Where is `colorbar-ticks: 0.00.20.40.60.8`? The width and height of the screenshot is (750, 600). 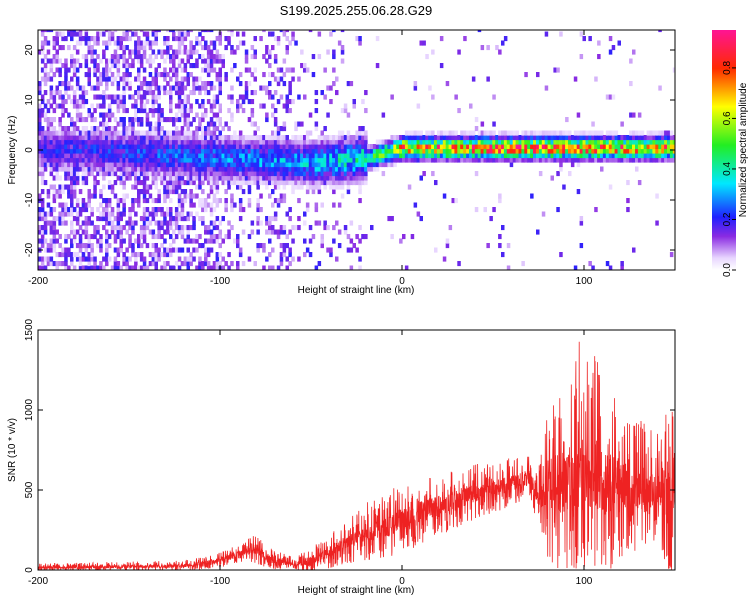
colorbar-ticks: 0.00.20.40.60.8 is located at coordinates (729, 169).